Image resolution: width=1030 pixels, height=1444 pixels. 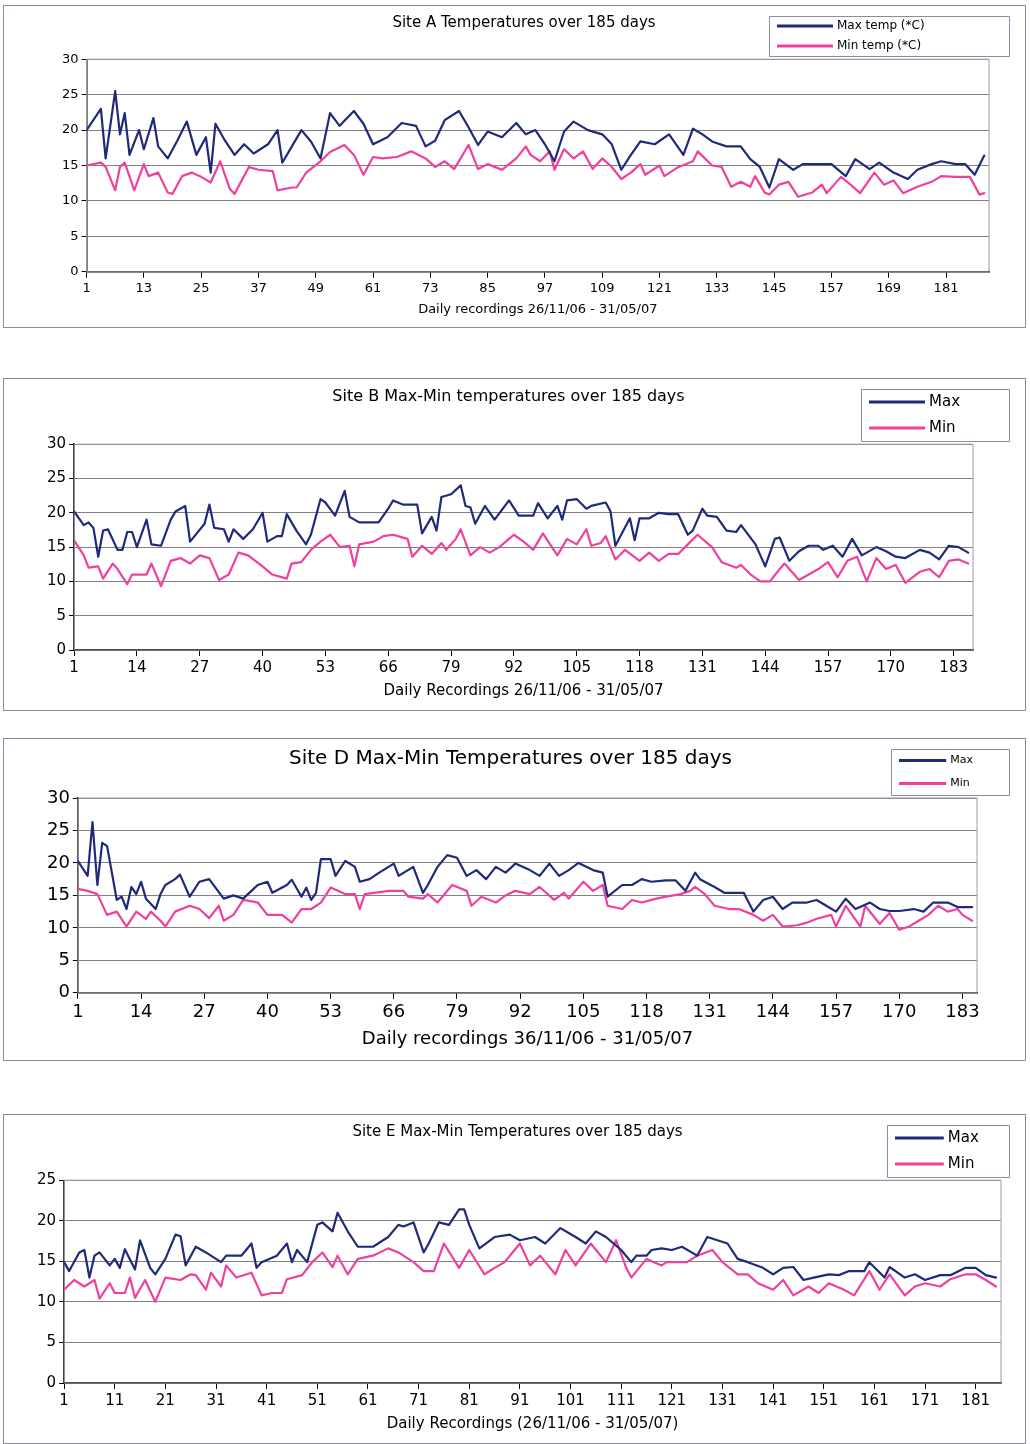 What do you see at coordinates (532, 1422) in the screenshot?
I see `x-axis-title: Daily Recordings (26/11/06 - 31/05/07)` at bounding box center [532, 1422].